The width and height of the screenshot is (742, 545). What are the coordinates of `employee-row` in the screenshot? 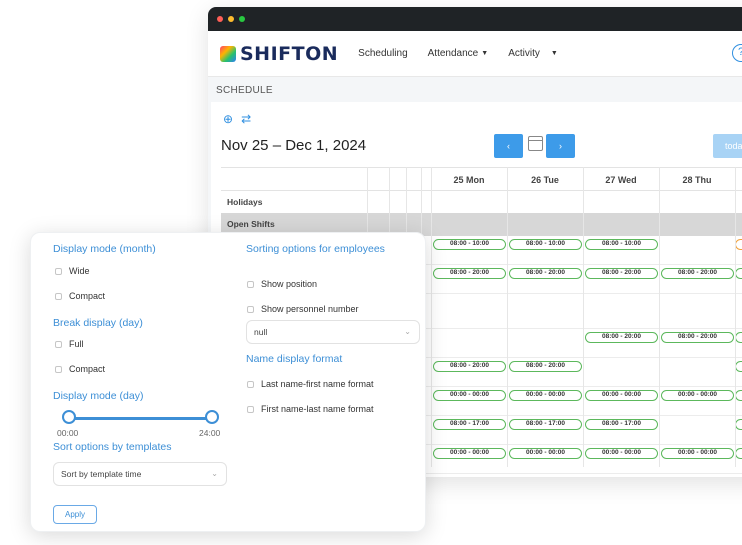 It's located at (481, 311).